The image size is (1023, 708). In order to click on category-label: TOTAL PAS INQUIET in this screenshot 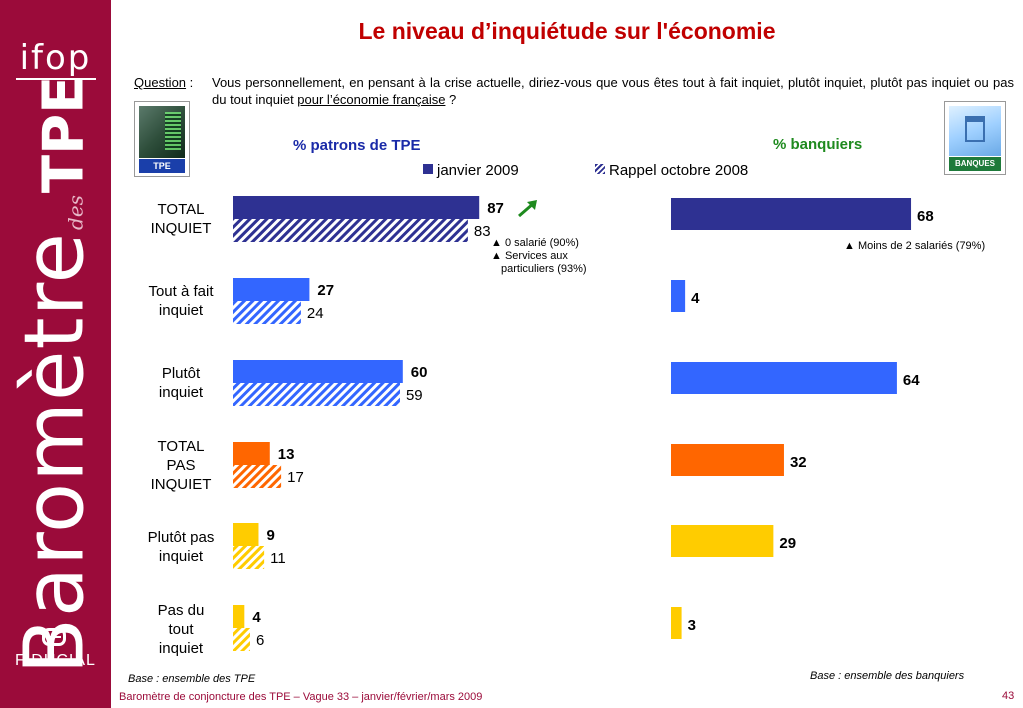, I will do `click(181, 465)`.